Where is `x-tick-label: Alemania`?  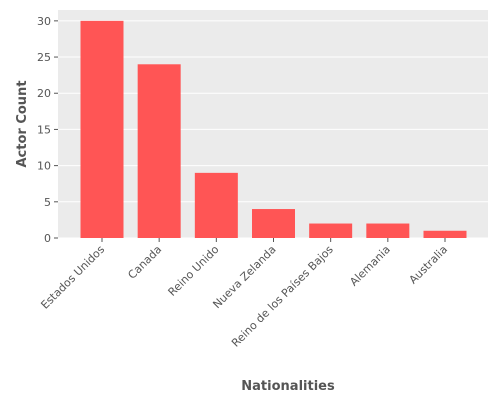 x-tick-label: Alemania is located at coordinates (370, 266).